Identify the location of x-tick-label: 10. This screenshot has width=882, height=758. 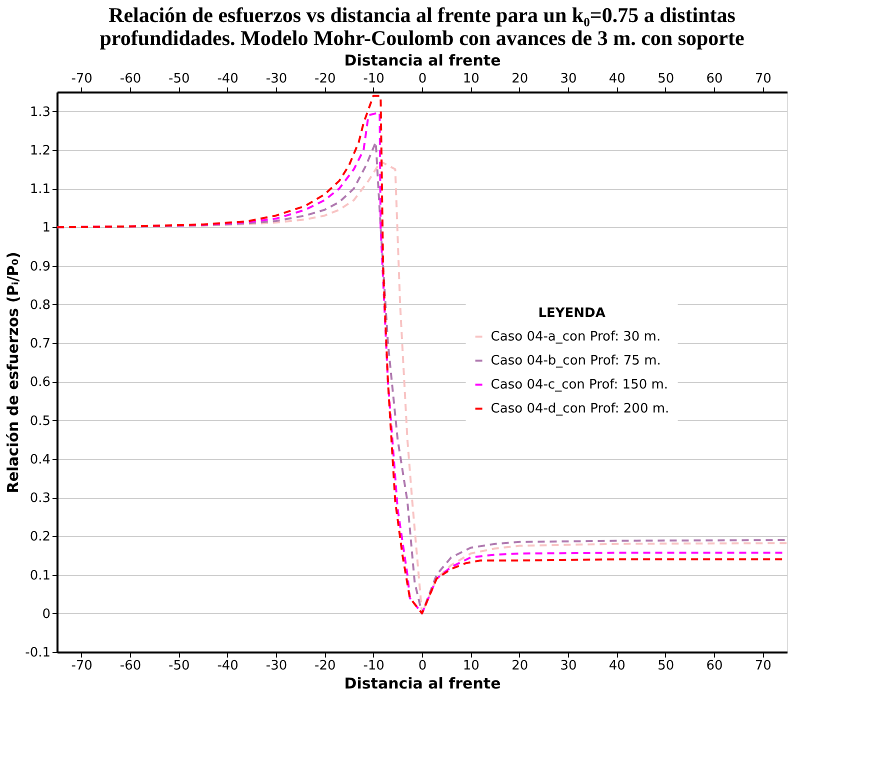
(471, 666).